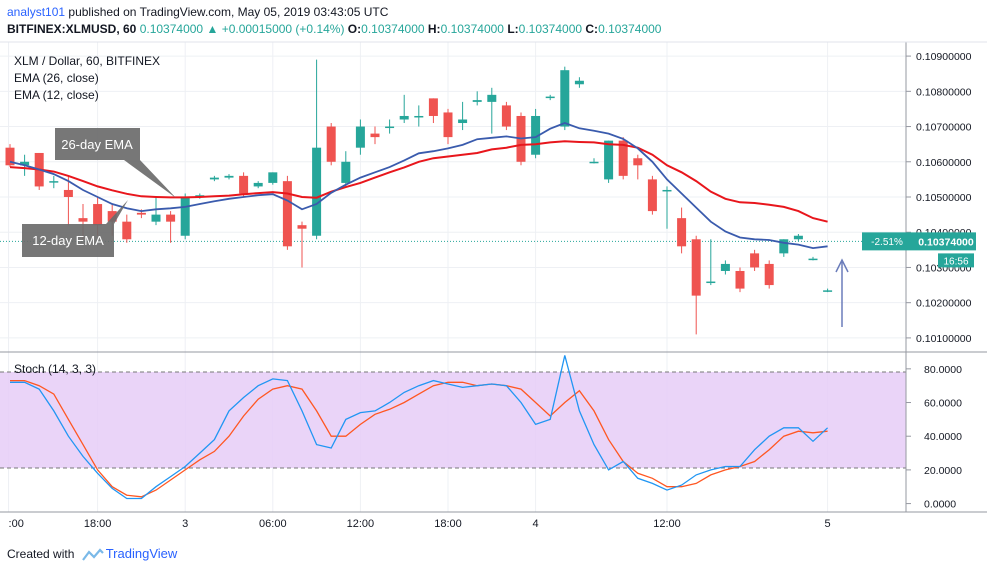  What do you see at coordinates (828, 524) in the screenshot?
I see `time-tick-label: 5` at bounding box center [828, 524].